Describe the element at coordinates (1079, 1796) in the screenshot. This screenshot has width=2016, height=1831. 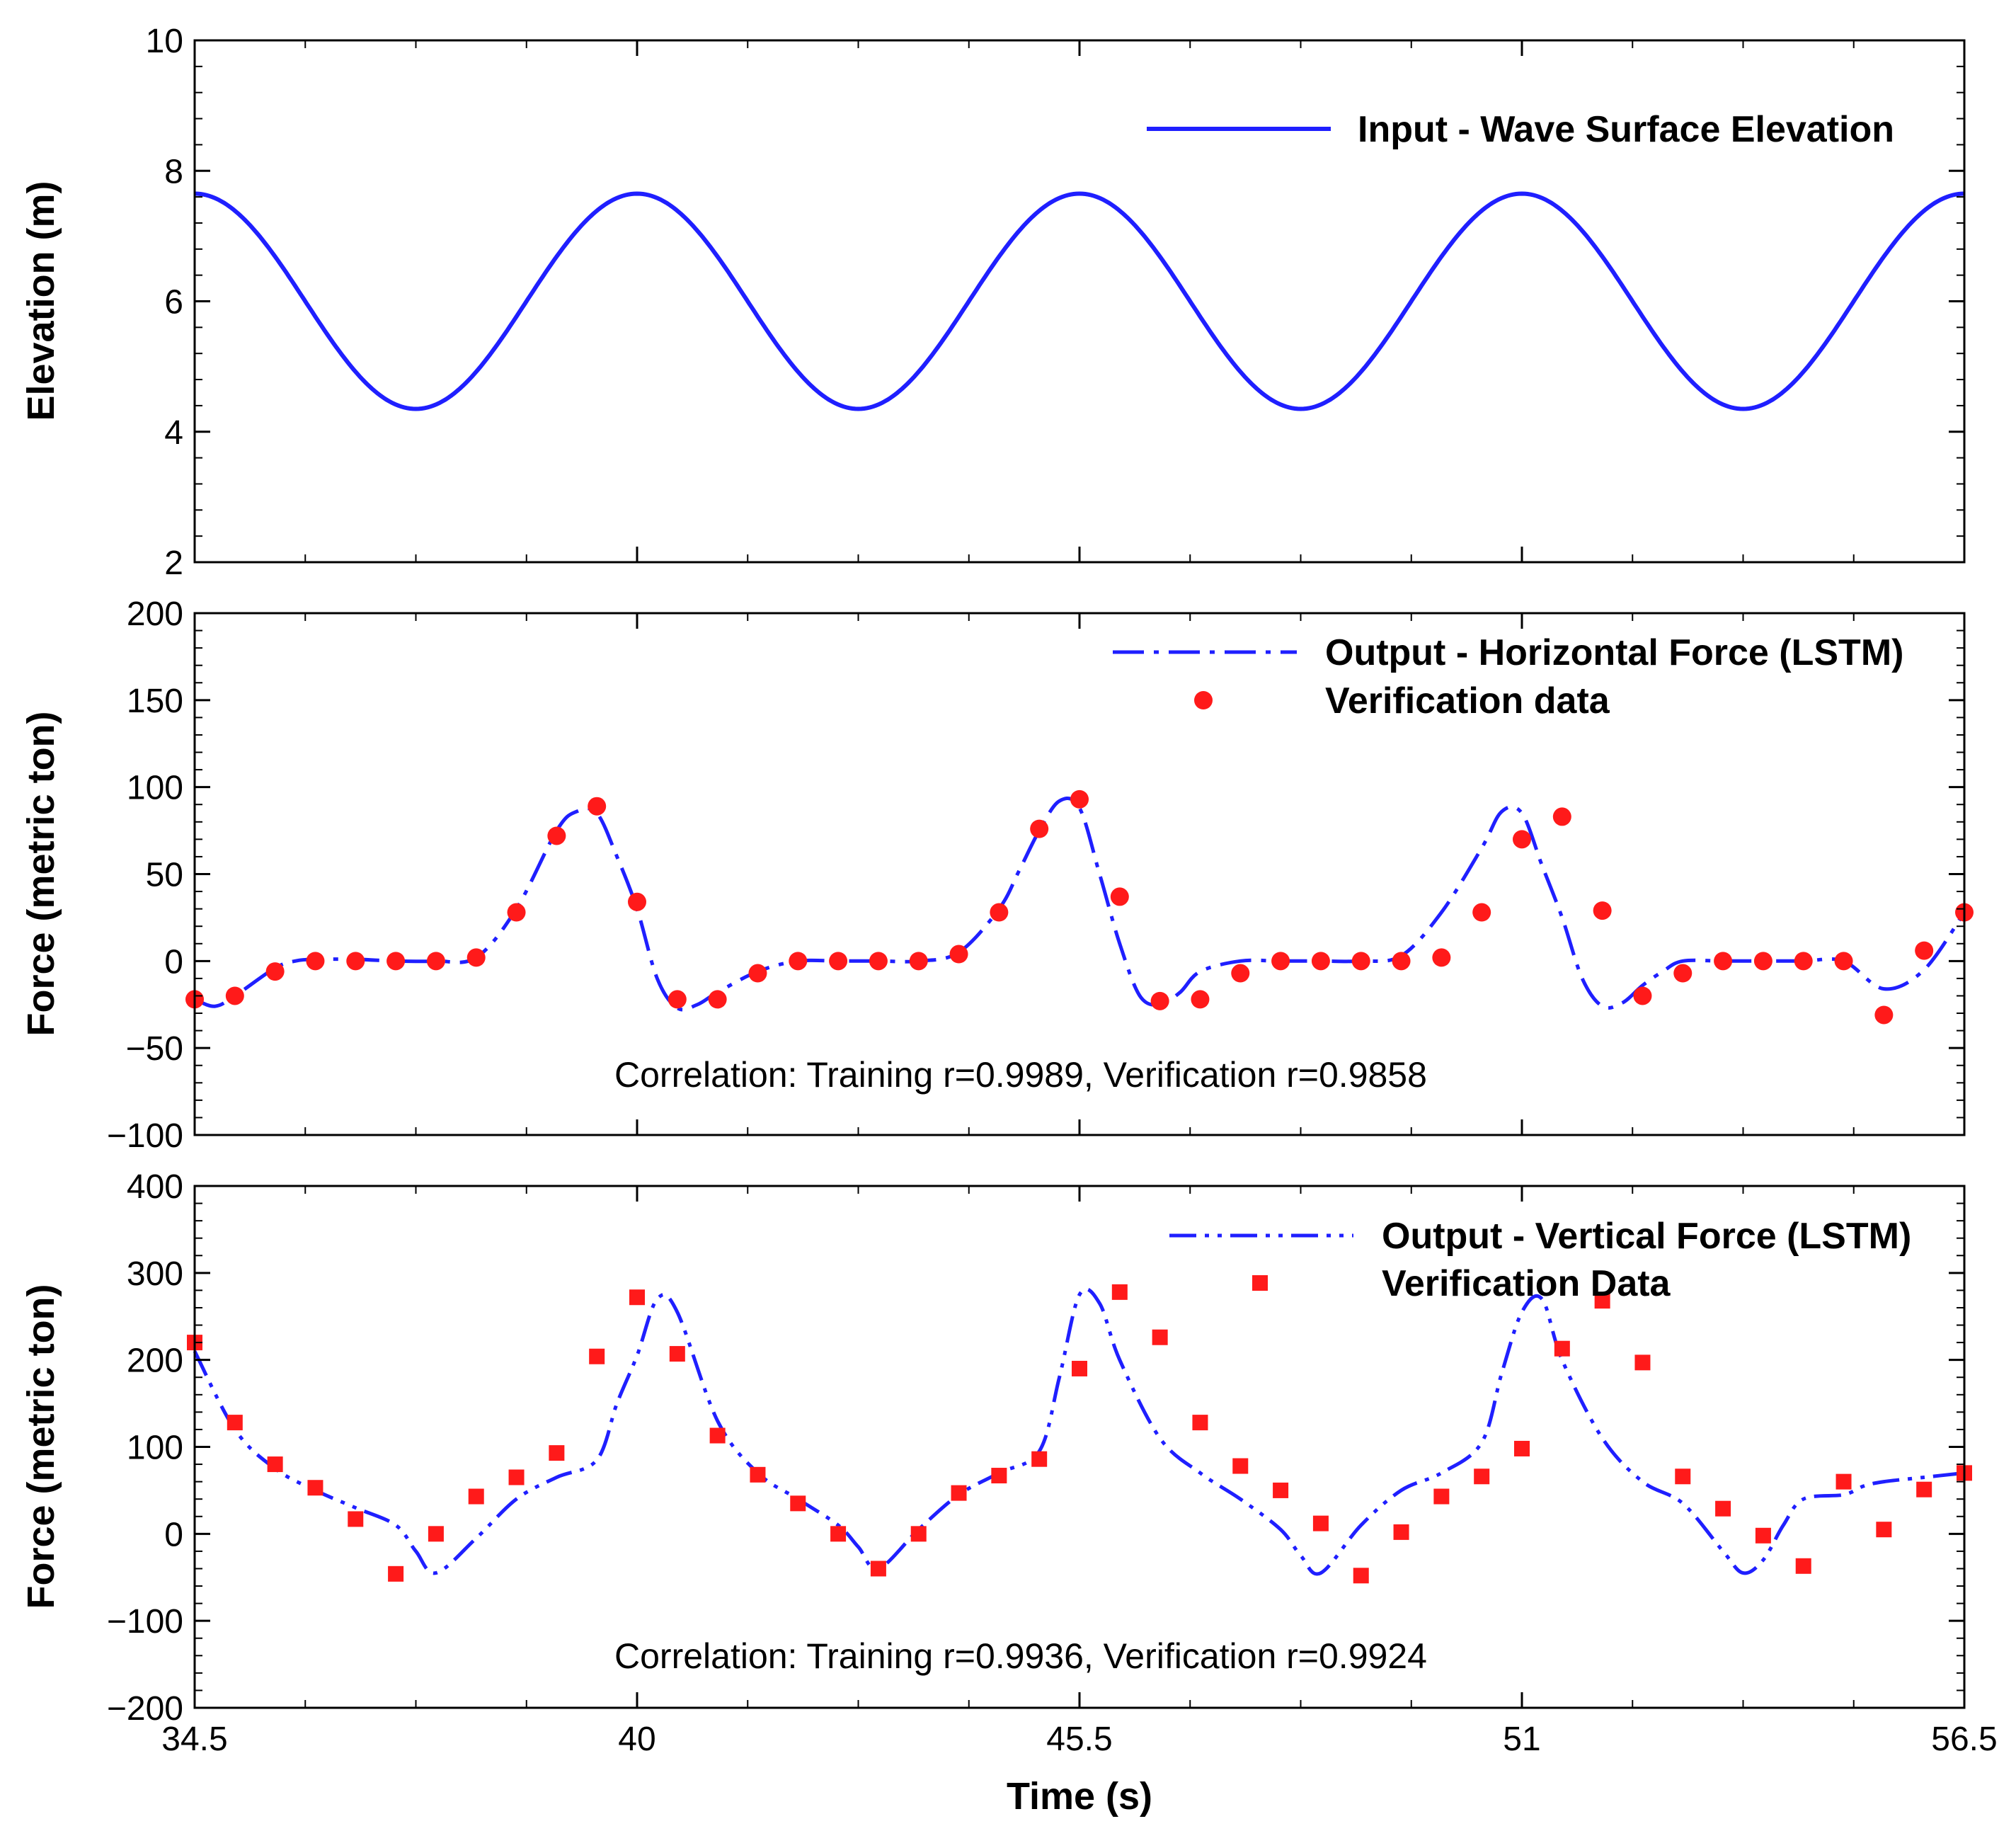
I see `x-axis-title: Time (s)` at that location.